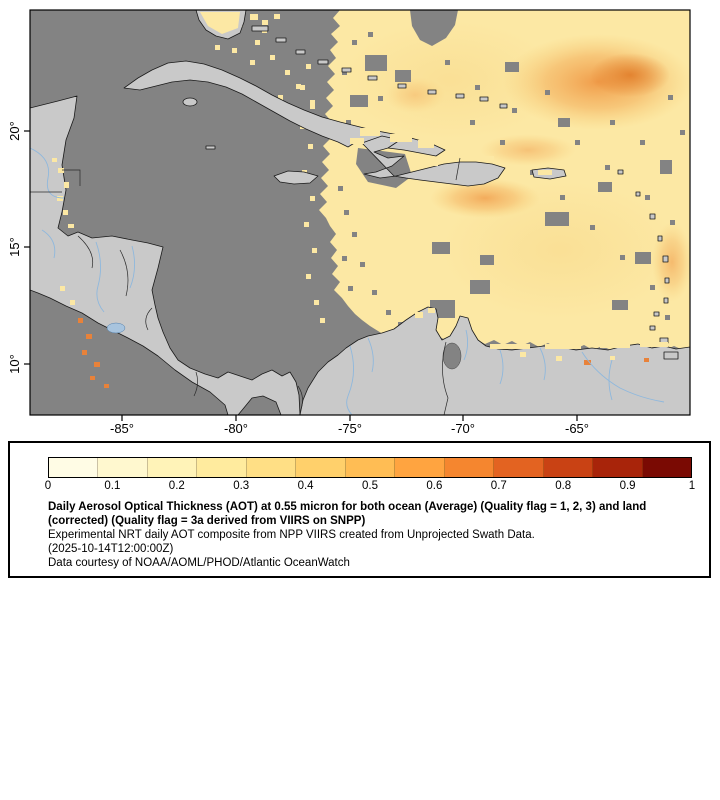  Describe the element at coordinates (363, 353) in the screenshot. I see `land-orange-speckles` at that location.